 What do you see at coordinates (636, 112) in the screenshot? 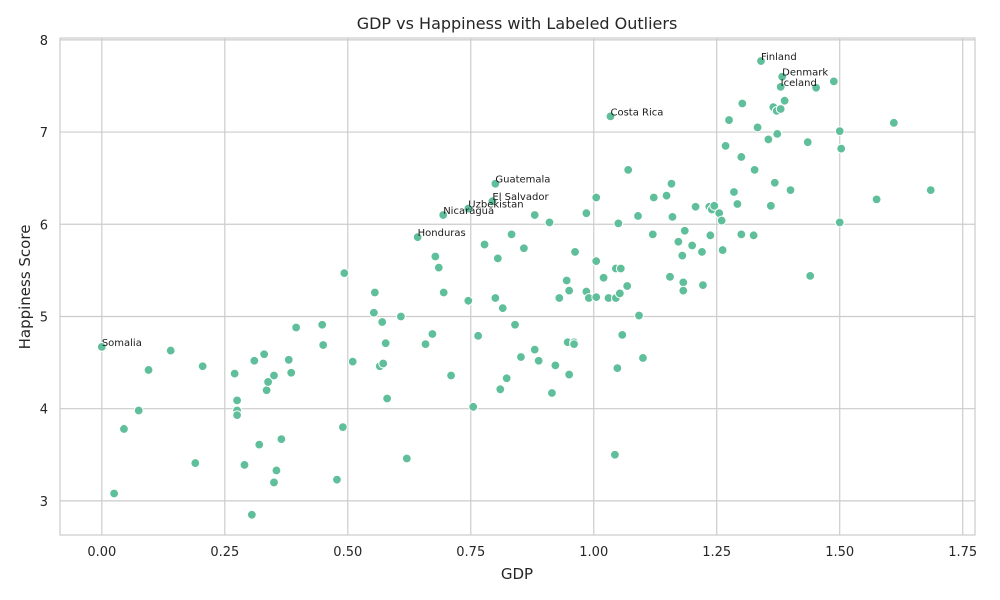
I see `outlier-label: Costa Rica` at bounding box center [636, 112].